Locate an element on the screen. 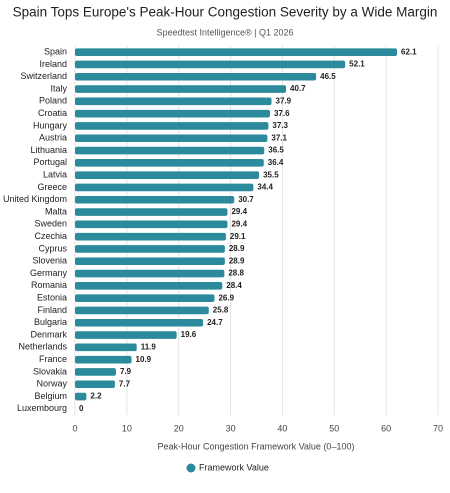  data-label: 7.7 is located at coordinates (125, 383).